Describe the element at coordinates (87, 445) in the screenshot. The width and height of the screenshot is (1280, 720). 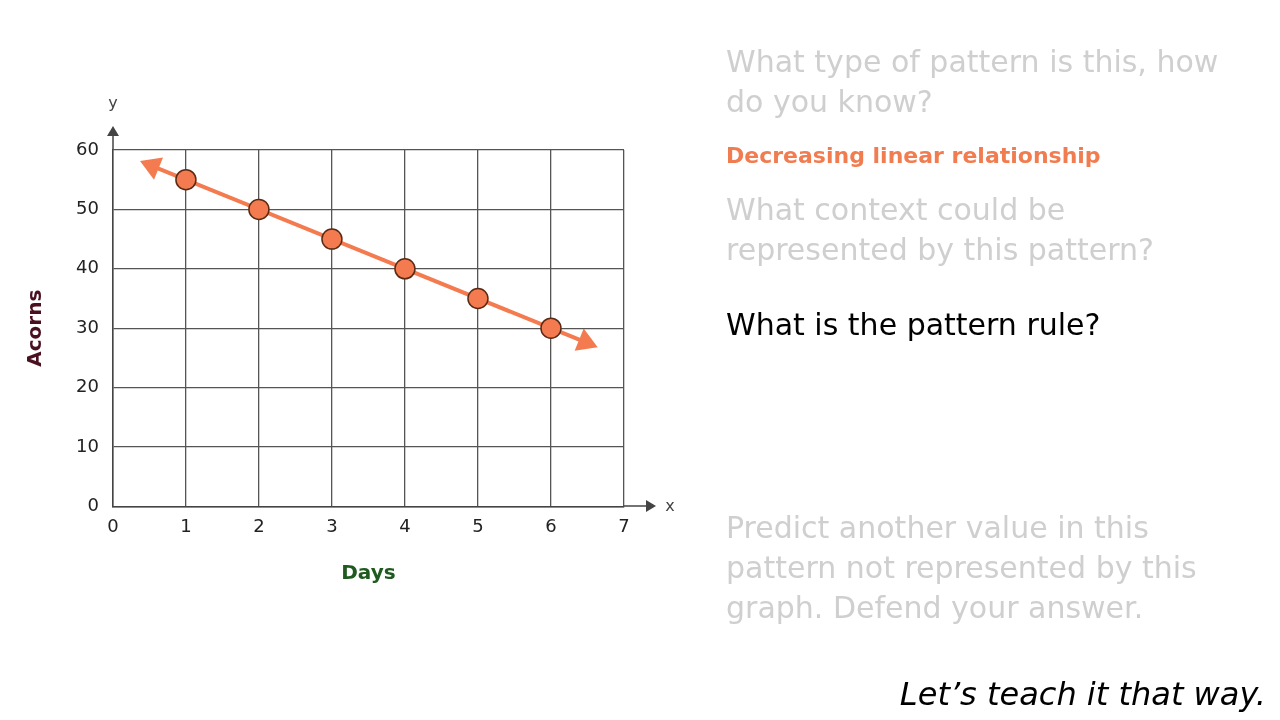
I see `y-tick-label: 10` at that location.